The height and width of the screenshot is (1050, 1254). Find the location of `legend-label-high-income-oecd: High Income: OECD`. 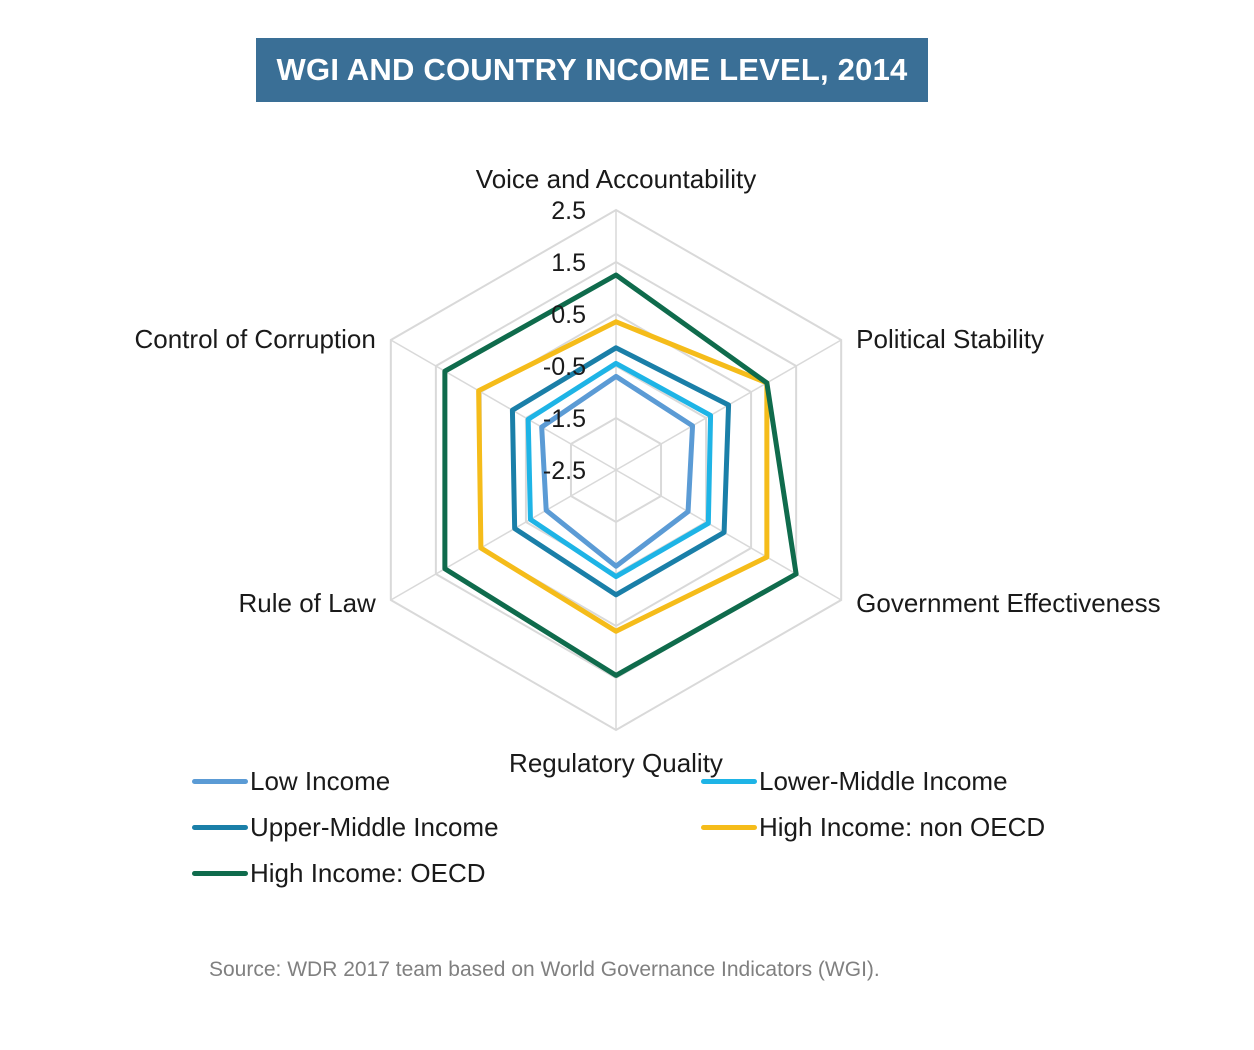

legend-label-high-income-oecd: High Income: OECD is located at coordinates (368, 872).